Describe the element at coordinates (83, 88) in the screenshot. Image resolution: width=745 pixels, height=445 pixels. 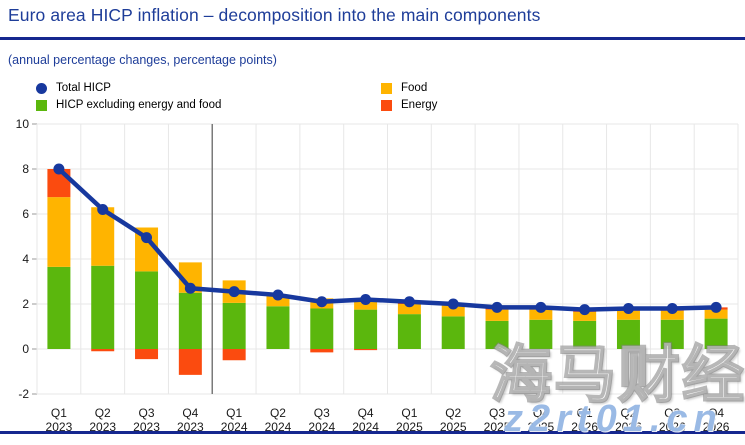
I see `legend-label: Total HICP` at that location.